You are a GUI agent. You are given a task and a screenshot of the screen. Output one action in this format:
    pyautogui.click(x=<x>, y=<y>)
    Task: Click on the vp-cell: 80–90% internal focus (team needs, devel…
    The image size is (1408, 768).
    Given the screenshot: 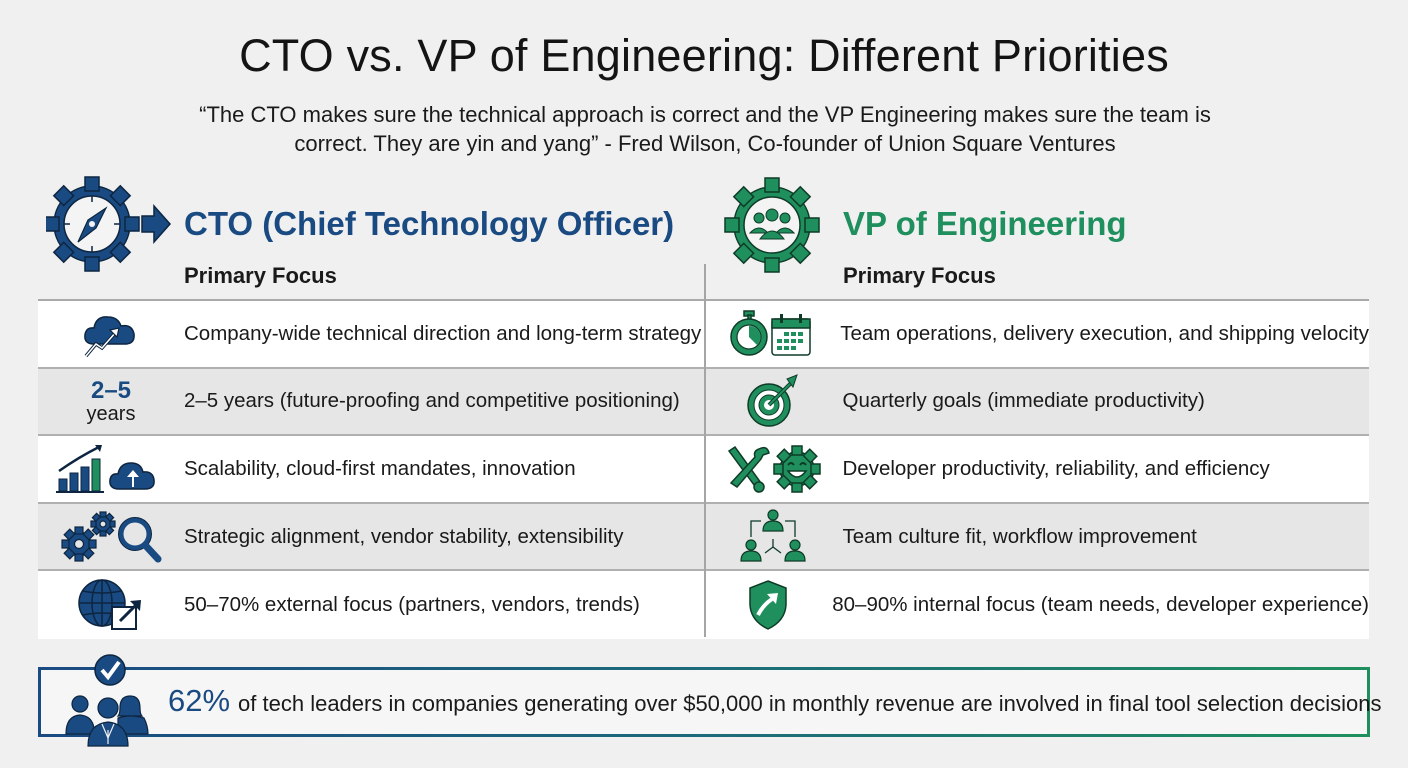 What is the action you would take?
    pyautogui.click(x=1036, y=605)
    